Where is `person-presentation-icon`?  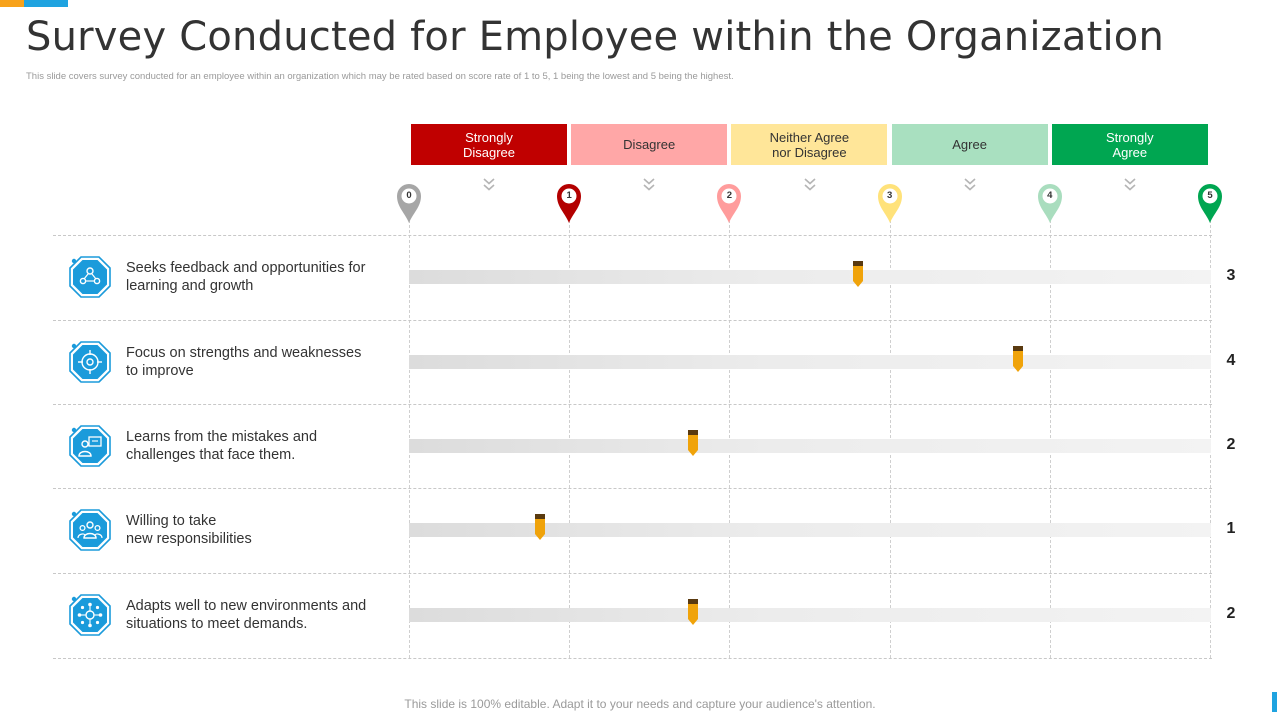
person-presentation-icon is located at coordinates (90, 446).